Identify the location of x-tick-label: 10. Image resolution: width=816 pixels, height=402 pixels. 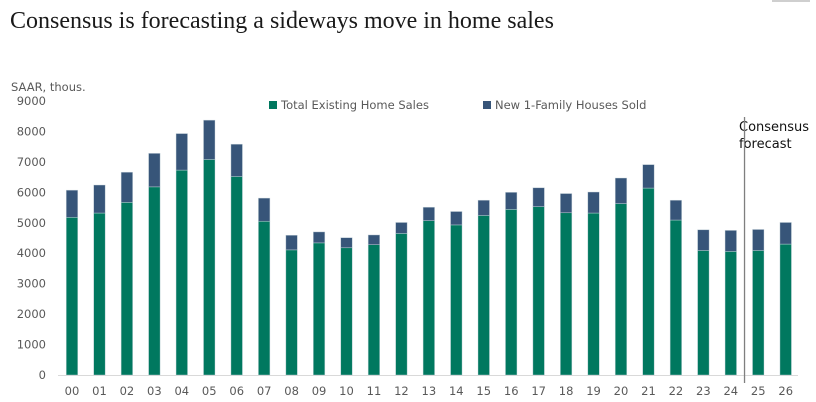
(346, 391).